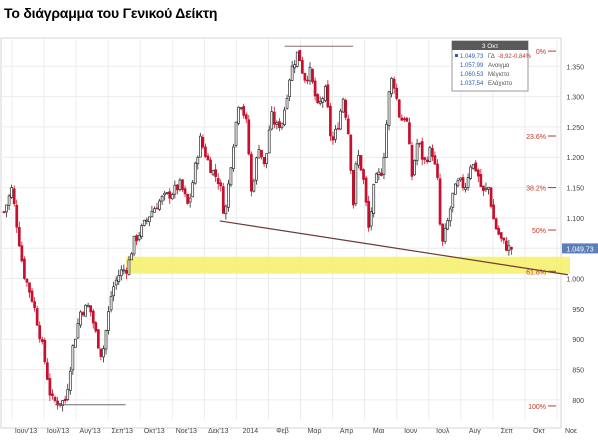 The height and width of the screenshot is (442, 598). Describe the element at coordinates (541, 52) in the screenshot. I see `fib-level-label: 0%` at that location.